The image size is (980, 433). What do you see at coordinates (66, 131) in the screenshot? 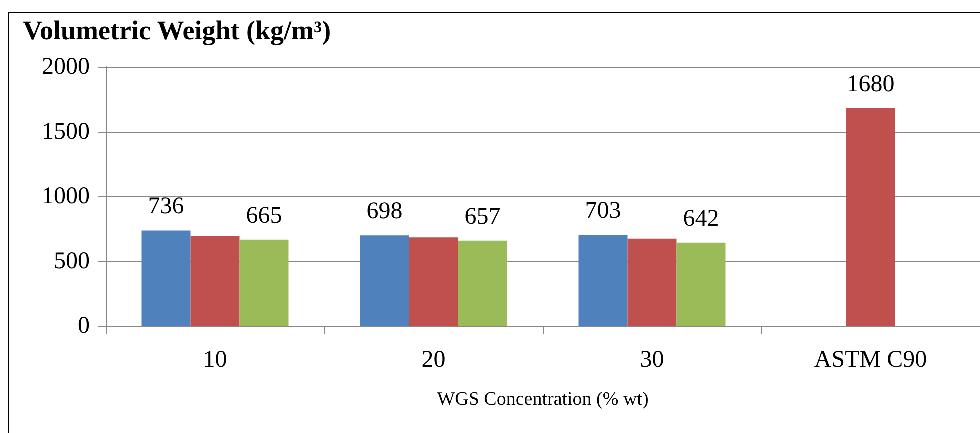
I see `y-tick-label: 1500` at bounding box center [66, 131].